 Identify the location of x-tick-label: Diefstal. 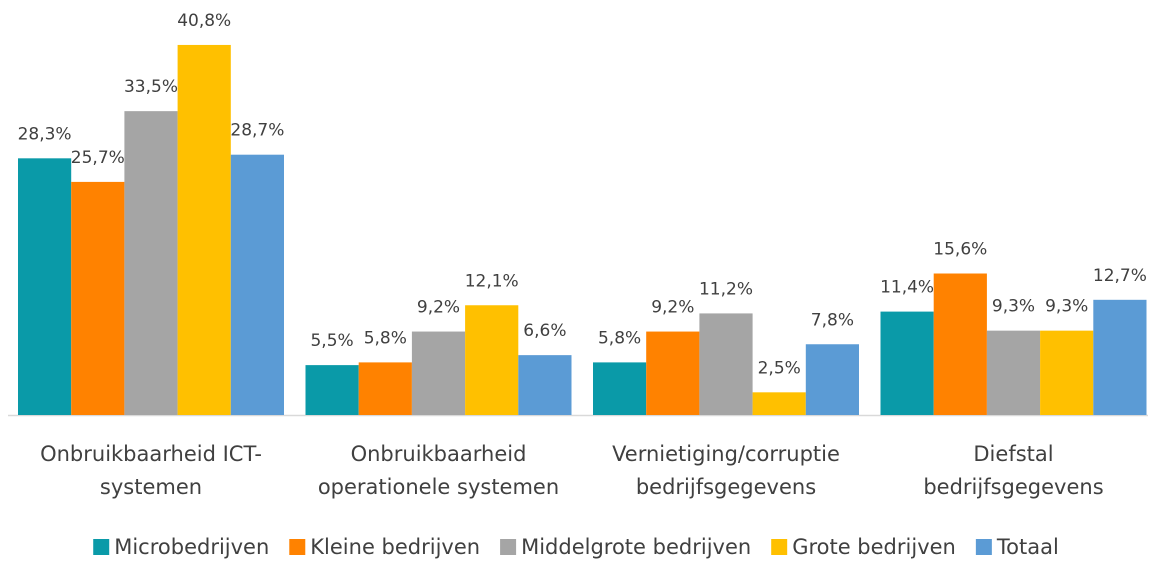
(1013, 454).